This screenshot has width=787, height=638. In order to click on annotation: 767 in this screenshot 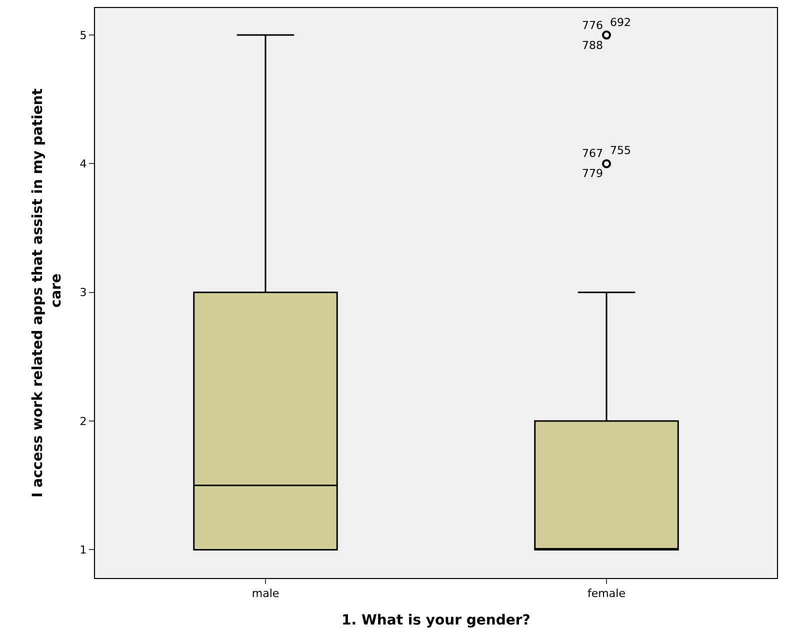, I will do `click(592, 153)`.